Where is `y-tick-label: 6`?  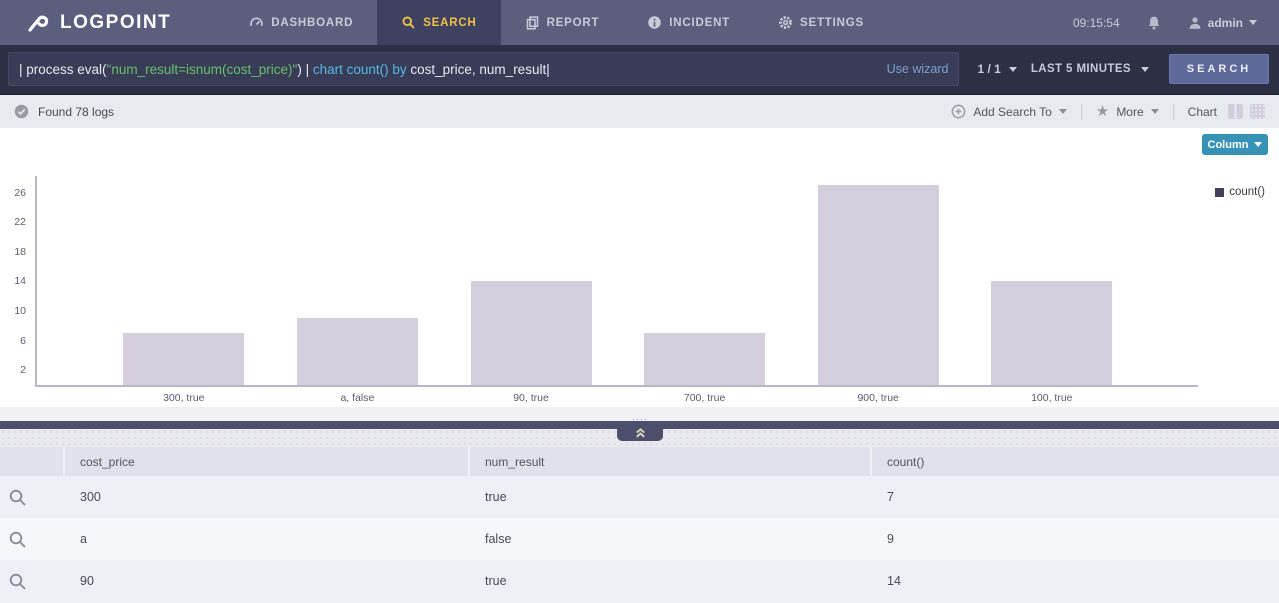
y-tick-label: 6 is located at coordinates (23, 340).